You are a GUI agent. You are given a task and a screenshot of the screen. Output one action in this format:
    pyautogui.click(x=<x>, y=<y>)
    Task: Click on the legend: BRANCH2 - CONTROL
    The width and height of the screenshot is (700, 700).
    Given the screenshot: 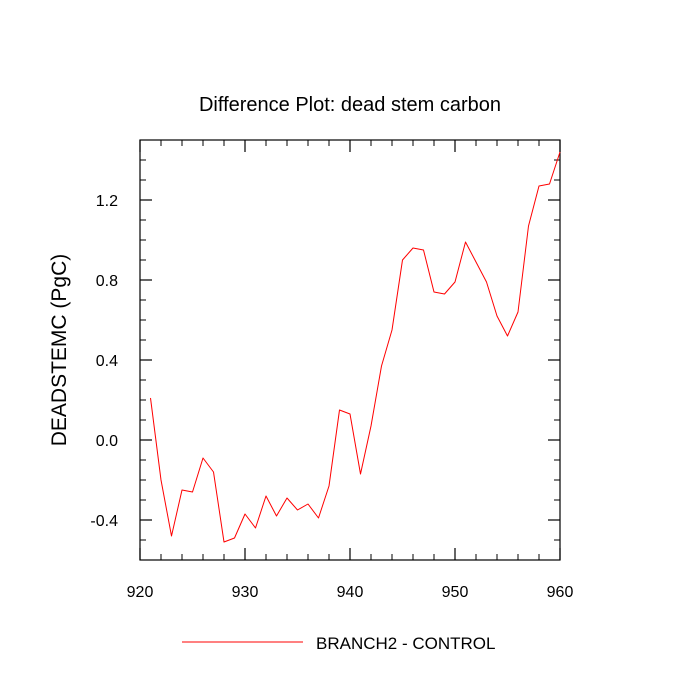 What is the action you would take?
    pyautogui.click(x=338, y=643)
    